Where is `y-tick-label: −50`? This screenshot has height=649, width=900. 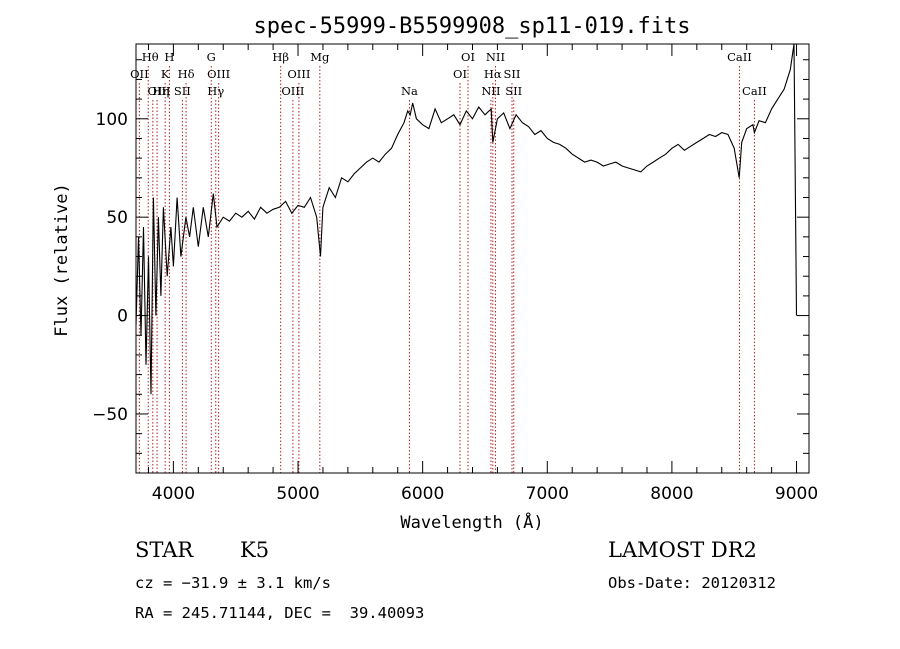
y-tick-label: −50 is located at coordinates (110, 415).